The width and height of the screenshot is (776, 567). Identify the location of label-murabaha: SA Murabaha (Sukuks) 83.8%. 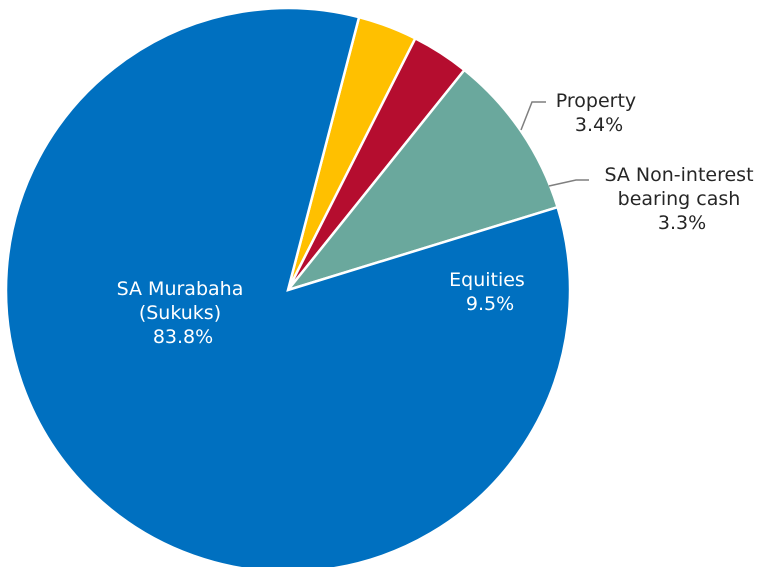
(183, 313).